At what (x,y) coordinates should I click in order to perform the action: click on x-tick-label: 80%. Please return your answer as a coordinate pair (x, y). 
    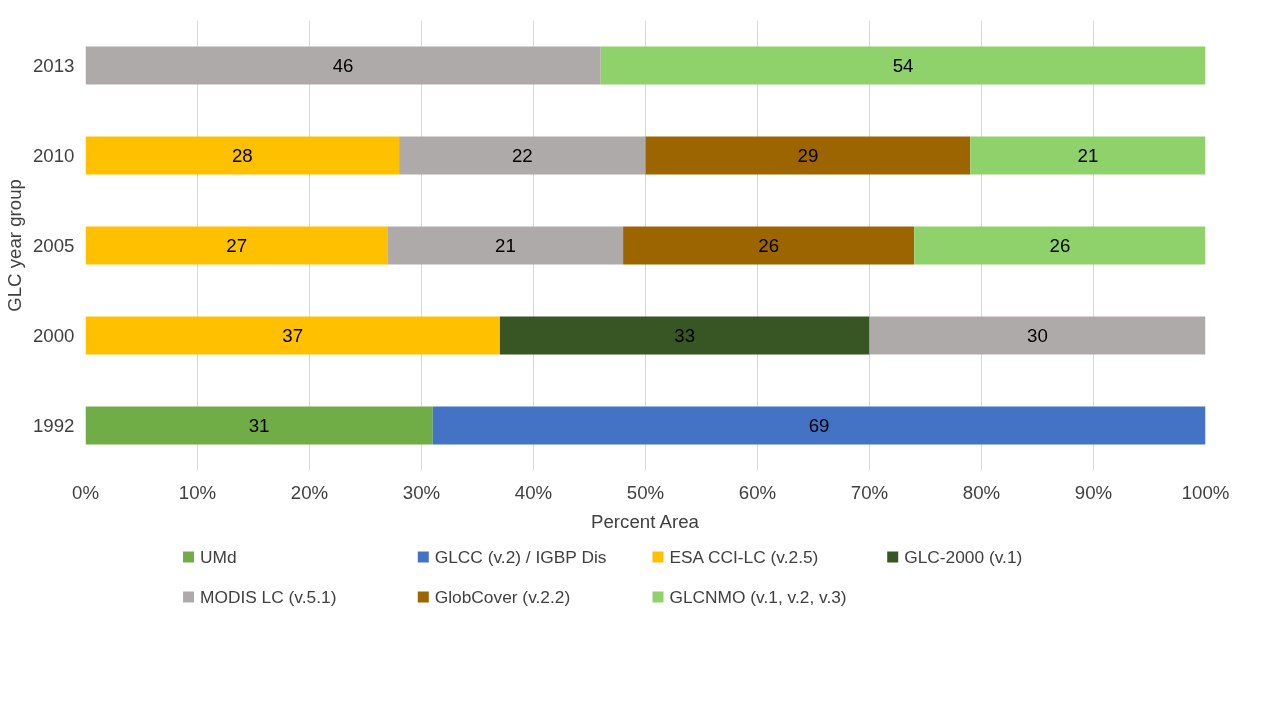
    Looking at the image, I should click on (981, 492).